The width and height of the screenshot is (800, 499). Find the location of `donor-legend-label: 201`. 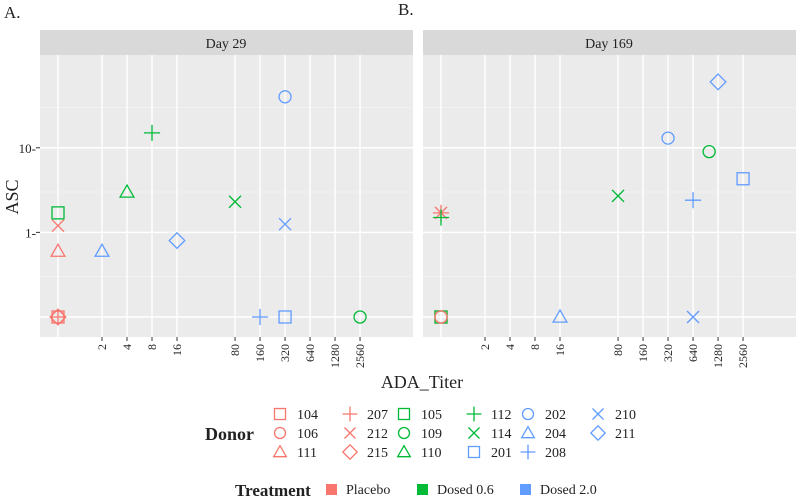

donor-legend-label: 201 is located at coordinates (501, 453).